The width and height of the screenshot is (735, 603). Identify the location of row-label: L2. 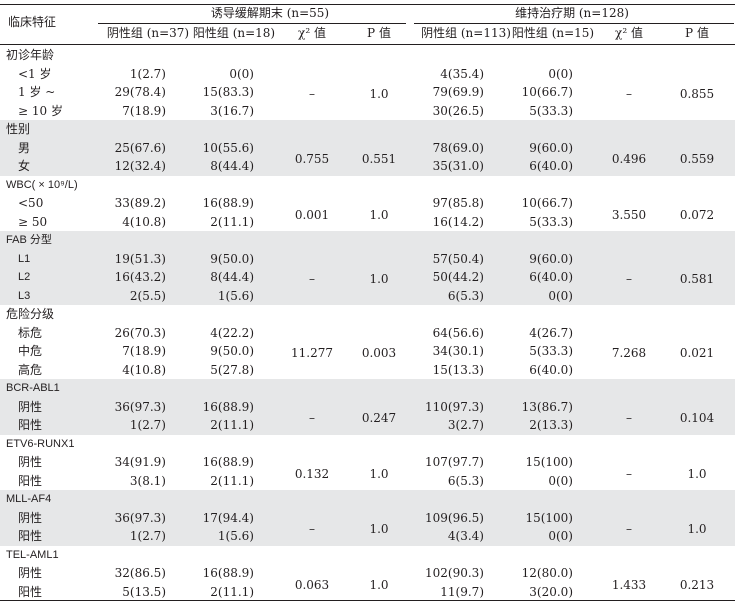
(24, 277).